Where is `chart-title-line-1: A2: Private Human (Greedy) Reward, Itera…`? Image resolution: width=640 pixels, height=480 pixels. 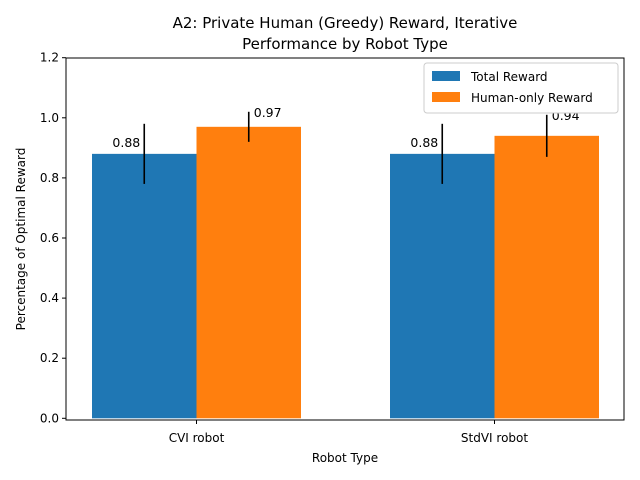 chart-title-line-1: A2: Private Human (Greedy) Reward, Itera… is located at coordinates (345, 23).